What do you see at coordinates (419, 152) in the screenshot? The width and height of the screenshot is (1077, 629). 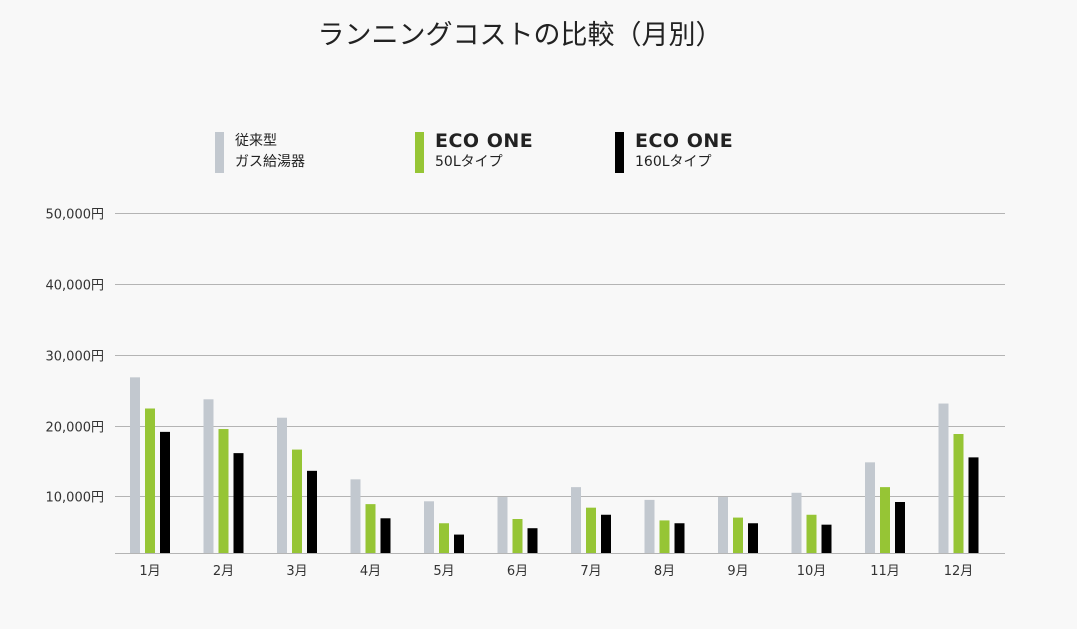 I see `legend-swatch-ecoone-50l` at bounding box center [419, 152].